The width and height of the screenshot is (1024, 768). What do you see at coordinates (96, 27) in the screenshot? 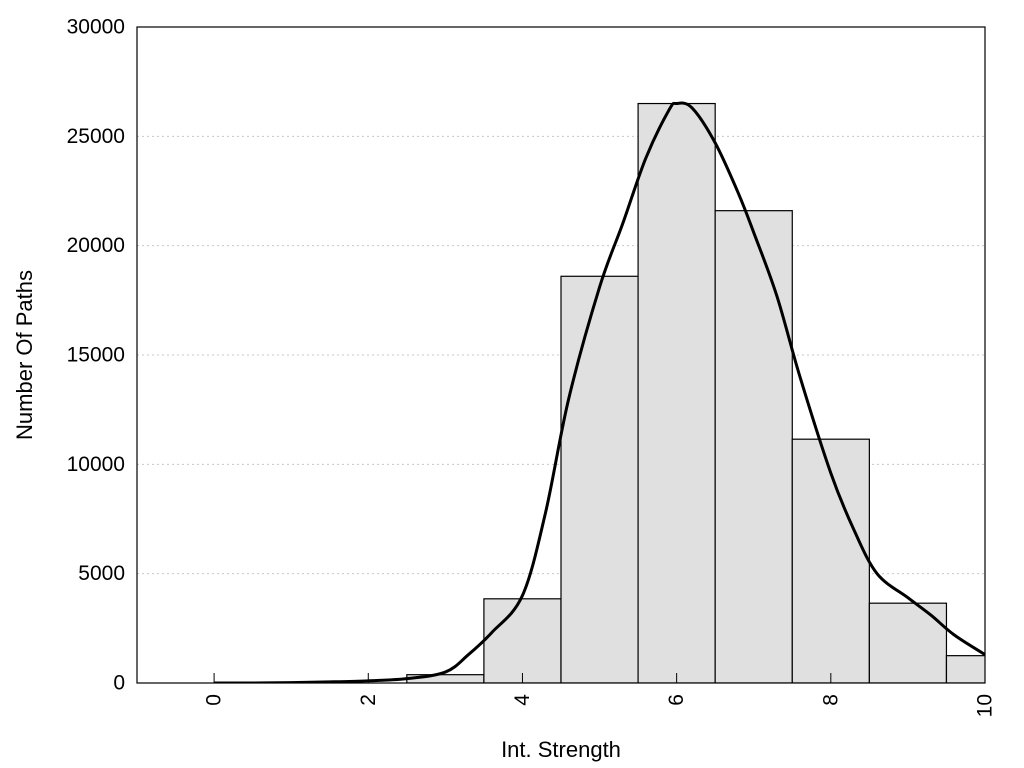
I see `y-tick-label: 30000` at bounding box center [96, 27].